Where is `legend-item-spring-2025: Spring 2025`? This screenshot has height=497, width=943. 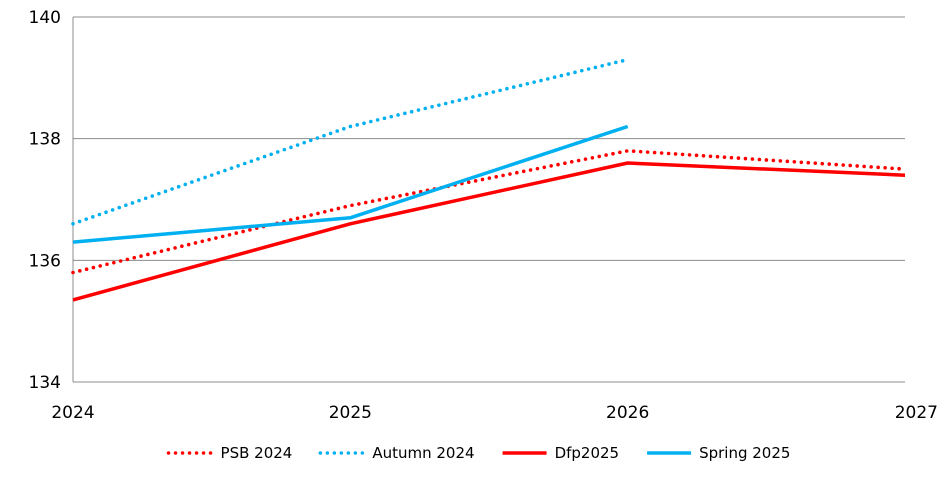 legend-item-spring-2025: Spring 2025 is located at coordinates (718, 453).